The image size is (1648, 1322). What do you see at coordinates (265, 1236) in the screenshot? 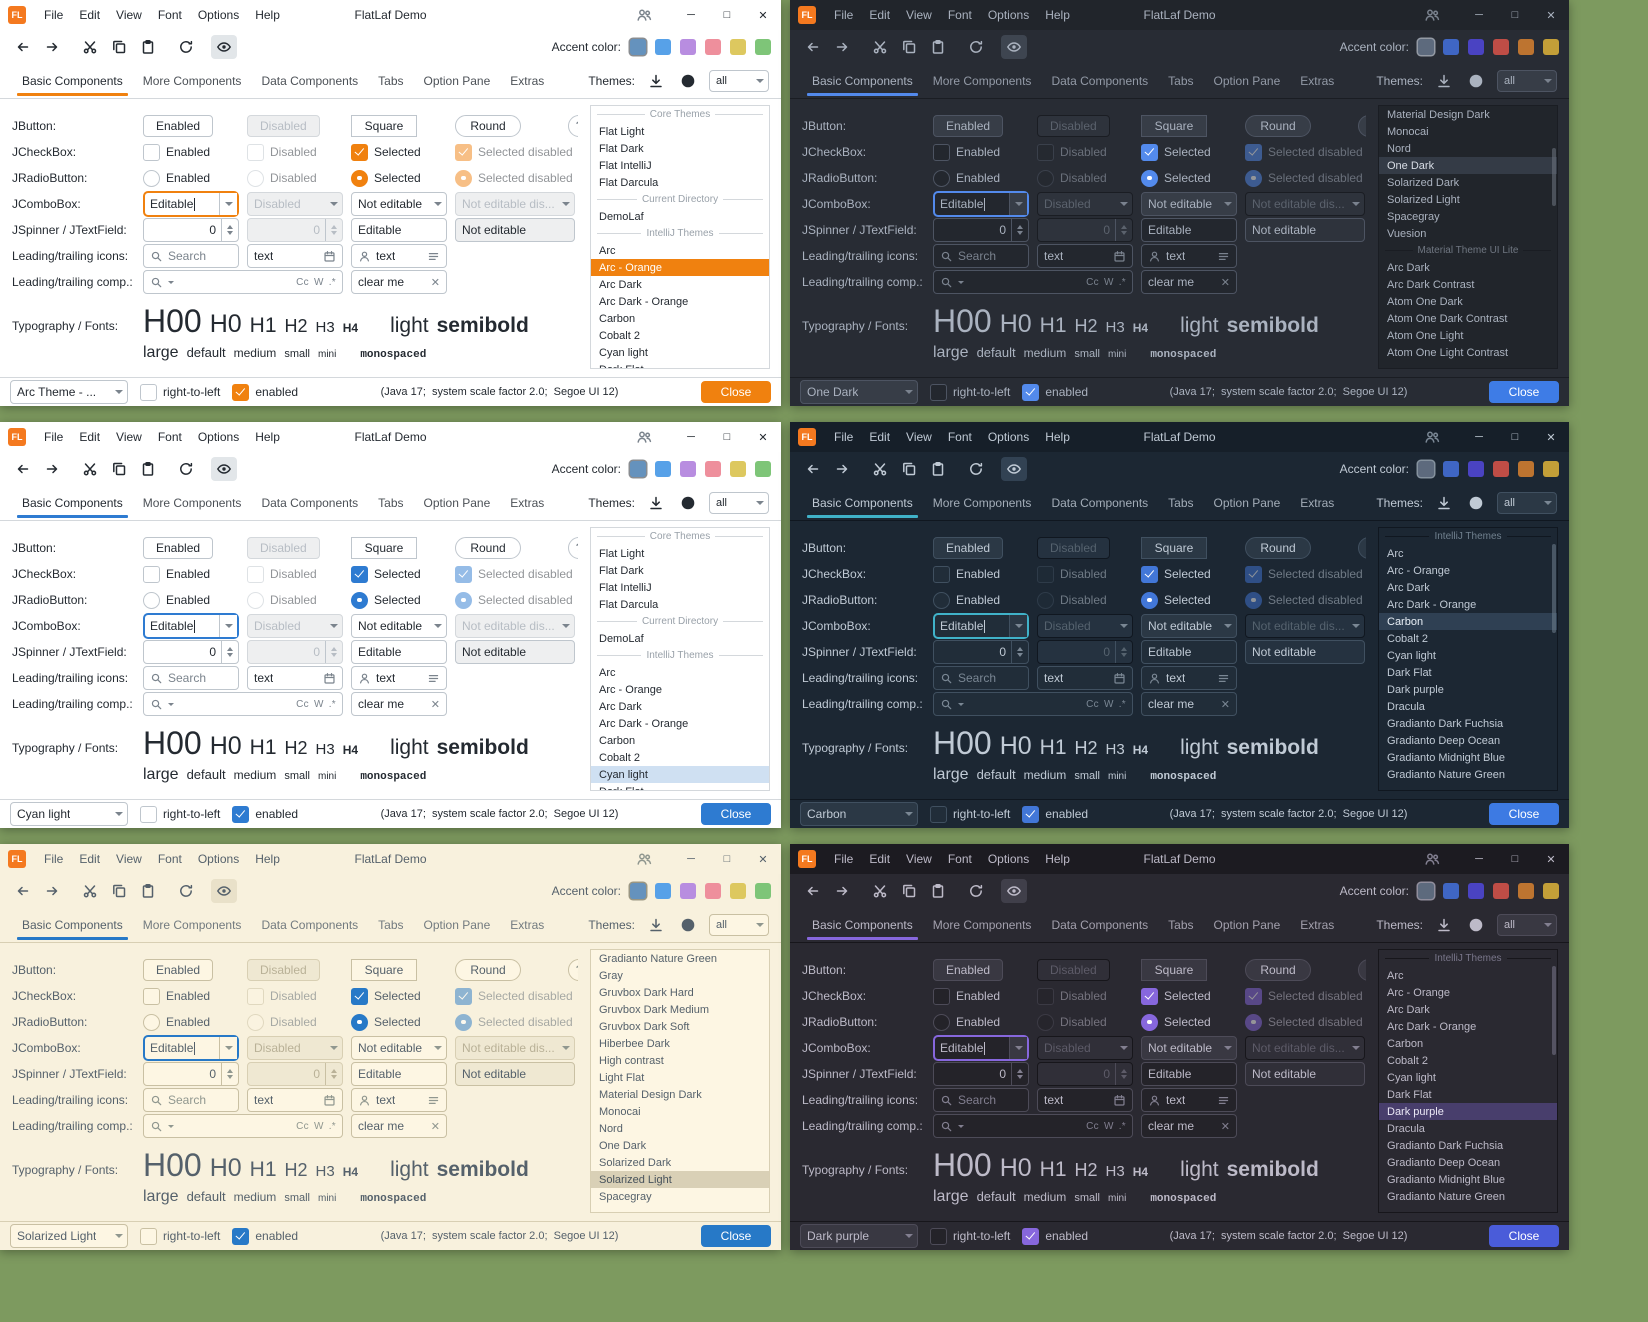
I see `enabled-checkbox: enabled` at bounding box center [265, 1236].